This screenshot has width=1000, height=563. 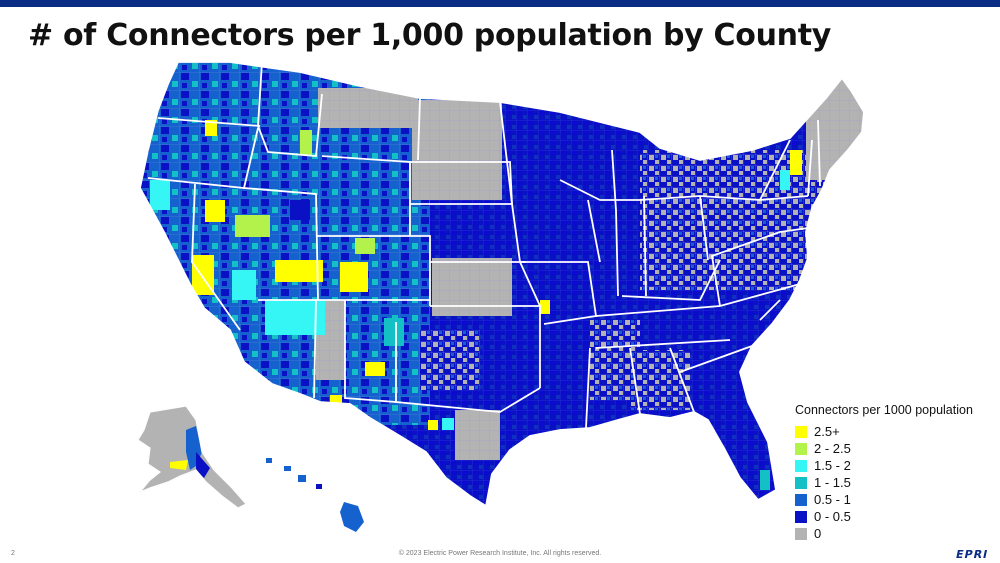 What do you see at coordinates (832, 448) in the screenshot?
I see `legend-label: 2 - 2.5` at bounding box center [832, 448].